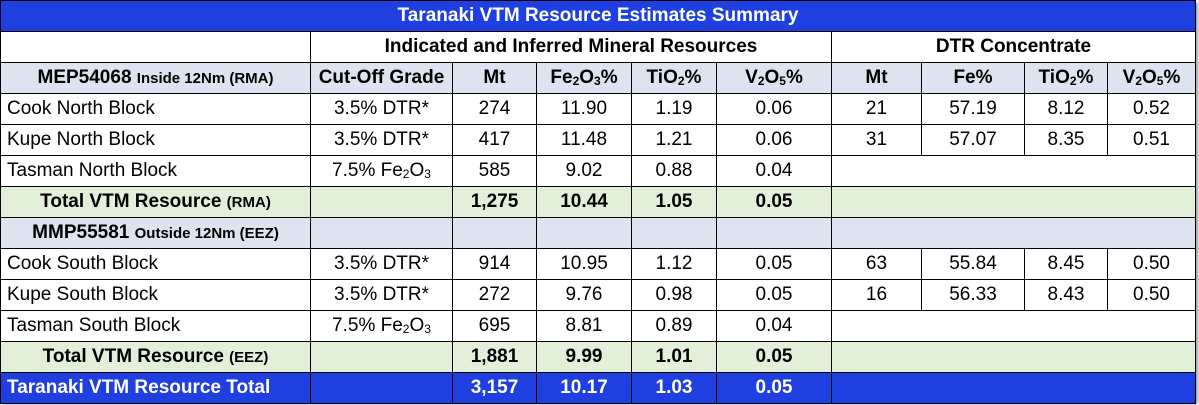 The image size is (1199, 405). Describe the element at coordinates (155, 140) in the screenshot. I see `block-name: Kupe North Block` at that location.